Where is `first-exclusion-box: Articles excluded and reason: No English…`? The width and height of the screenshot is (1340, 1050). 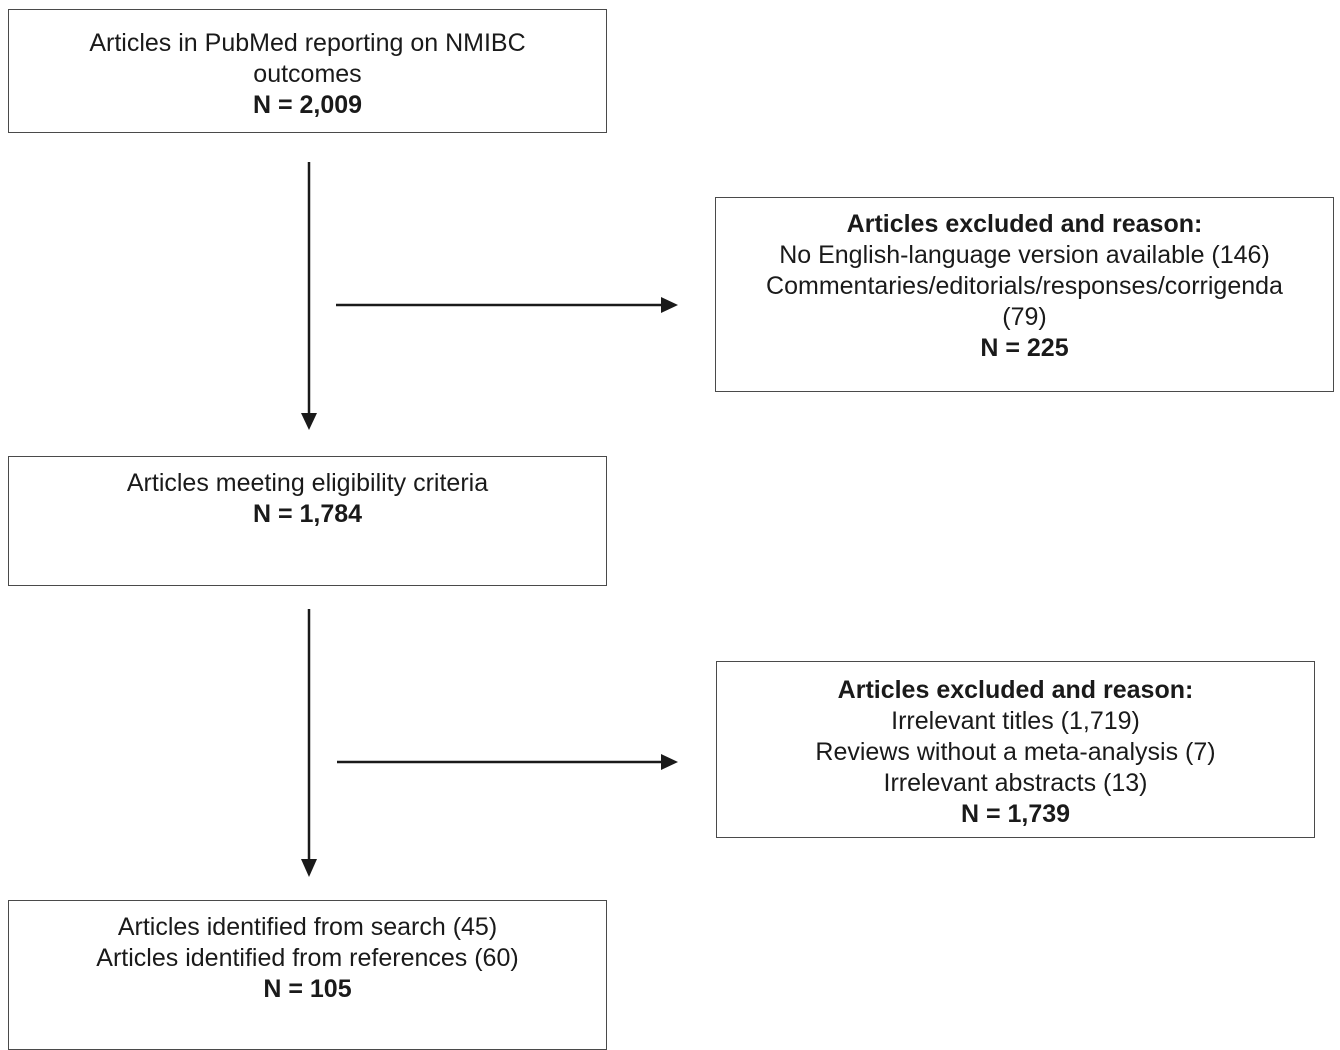
first-exclusion-box: Articles excluded and reason: No English… is located at coordinates (1024, 294).